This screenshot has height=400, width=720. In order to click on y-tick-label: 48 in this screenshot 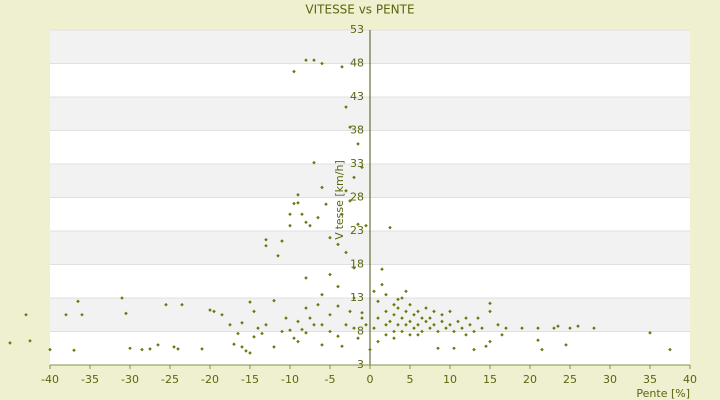, I will do `click(357, 63)`.